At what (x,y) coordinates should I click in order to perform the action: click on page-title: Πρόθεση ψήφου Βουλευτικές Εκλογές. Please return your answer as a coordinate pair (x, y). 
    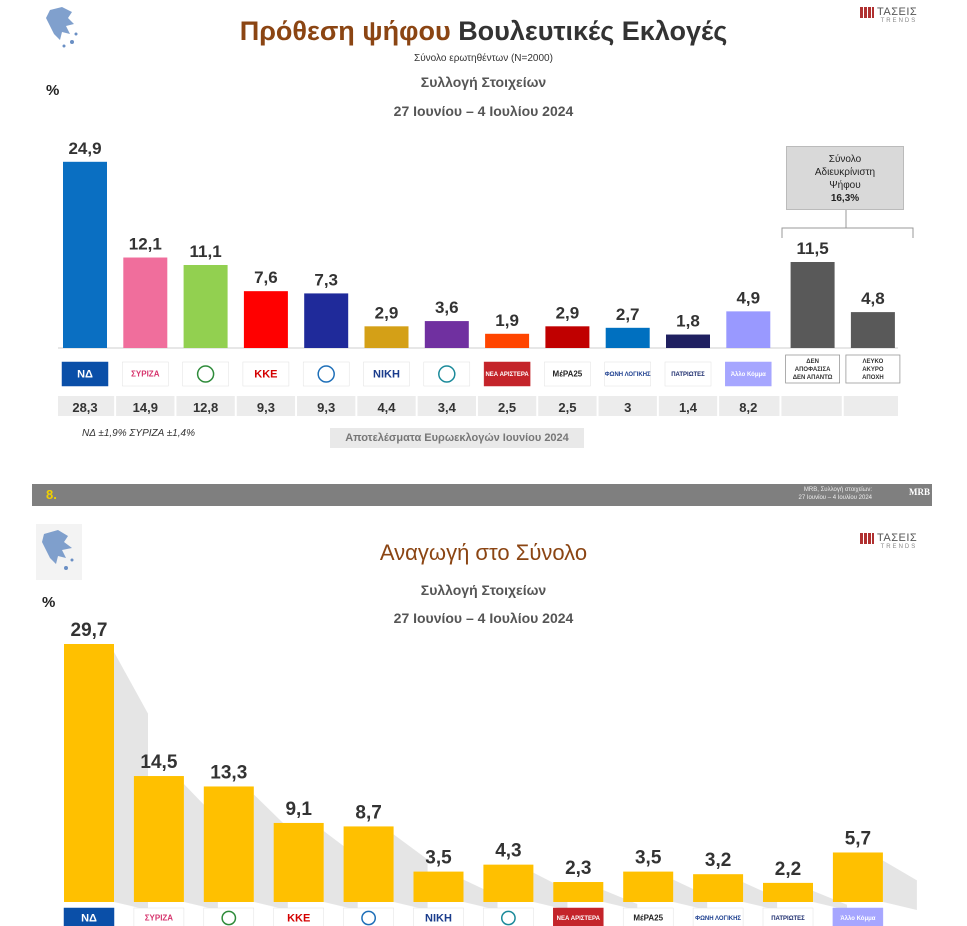
    Looking at the image, I should click on (483, 31).